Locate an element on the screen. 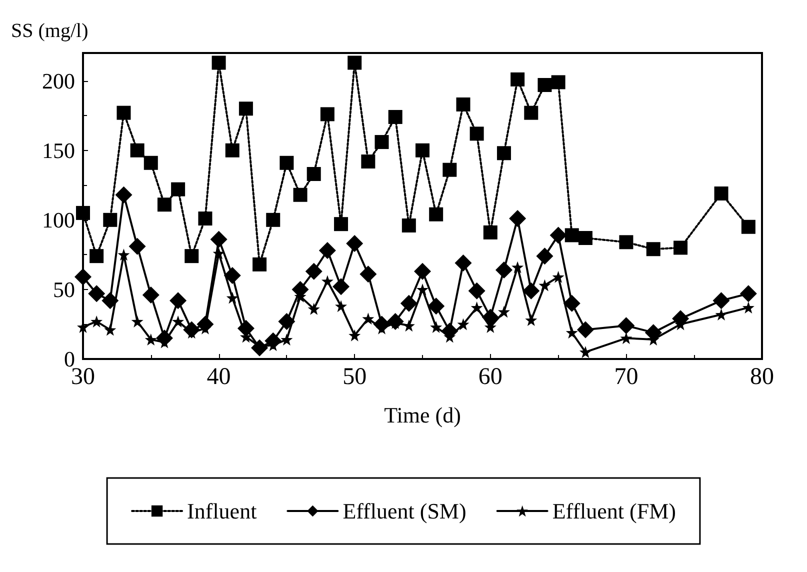  x-tick-label: 40 is located at coordinates (218, 377).